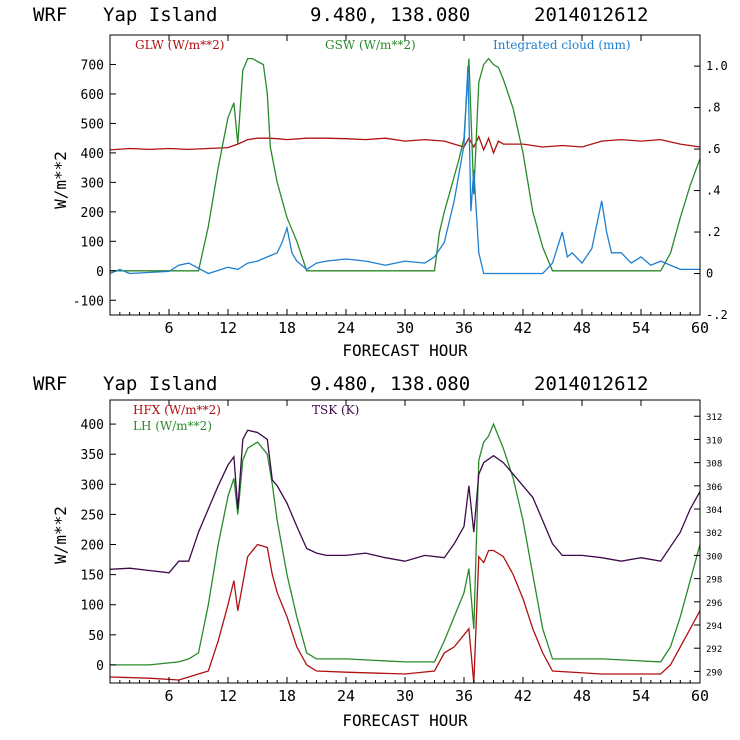 This screenshot has height=740, width=740. I want to click on chart2-x-tick-label: 36, so click(464, 696).